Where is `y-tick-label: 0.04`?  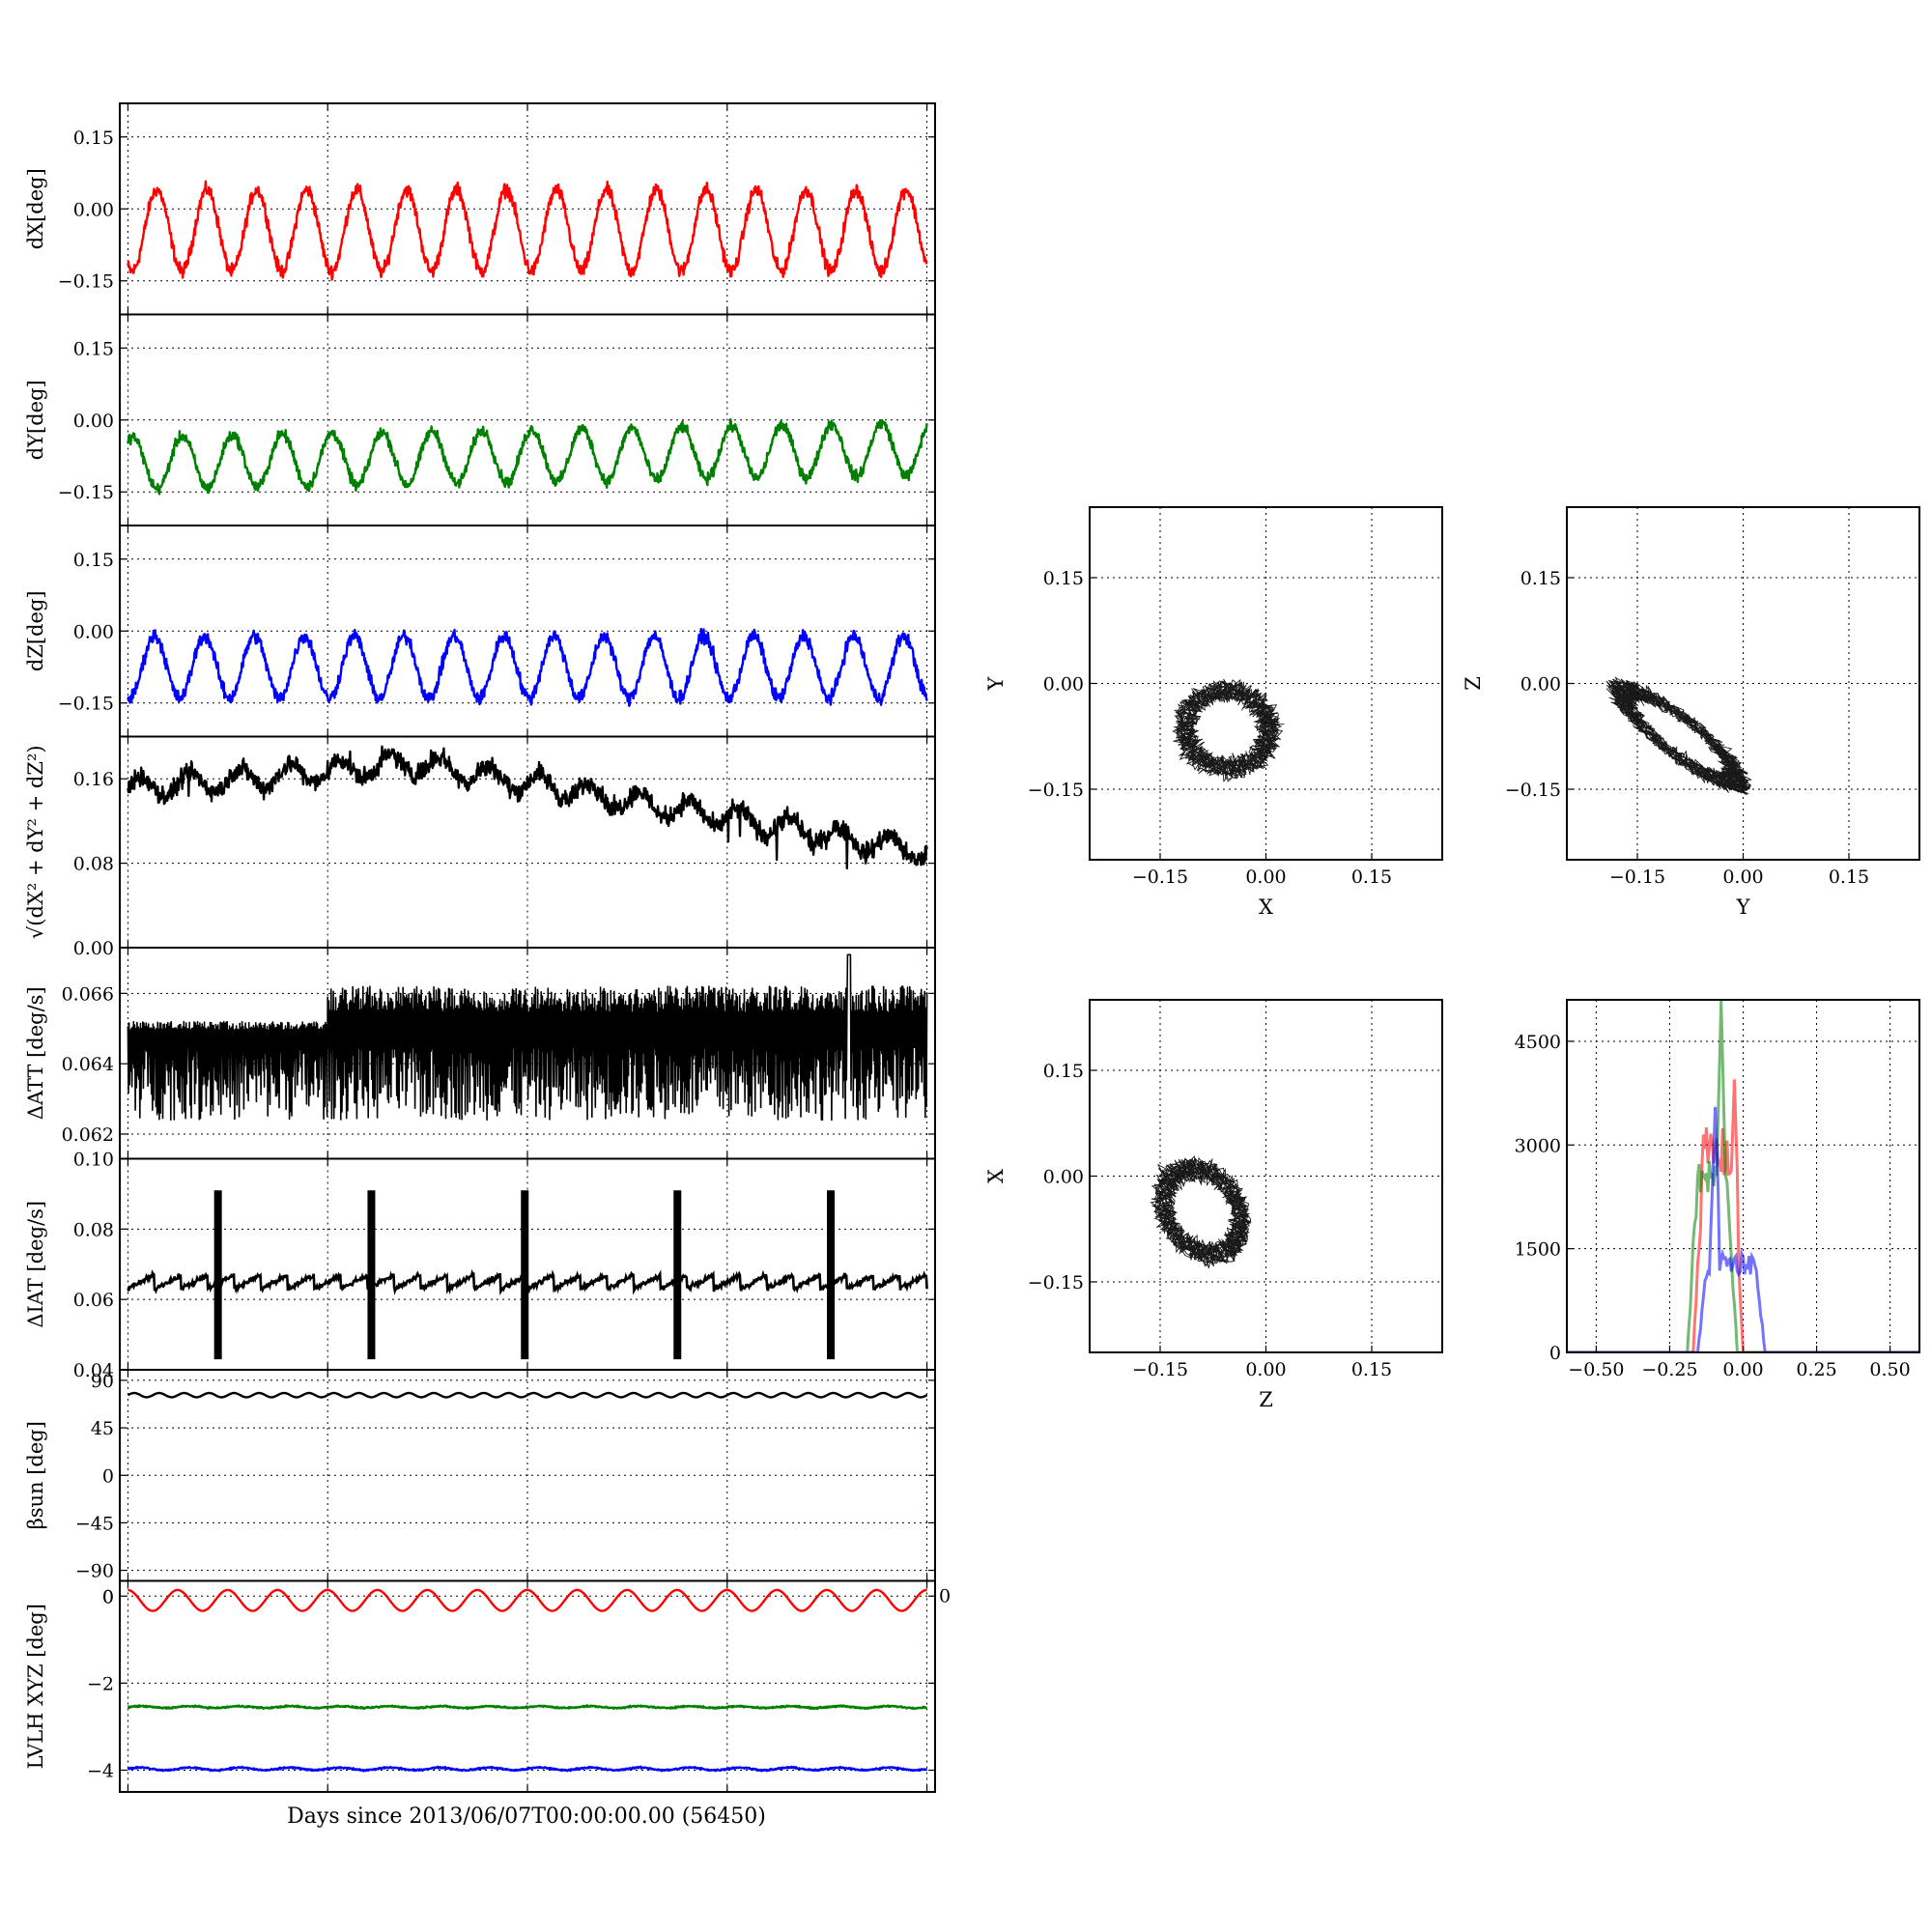 y-tick-label: 0.04 is located at coordinates (93, 1370).